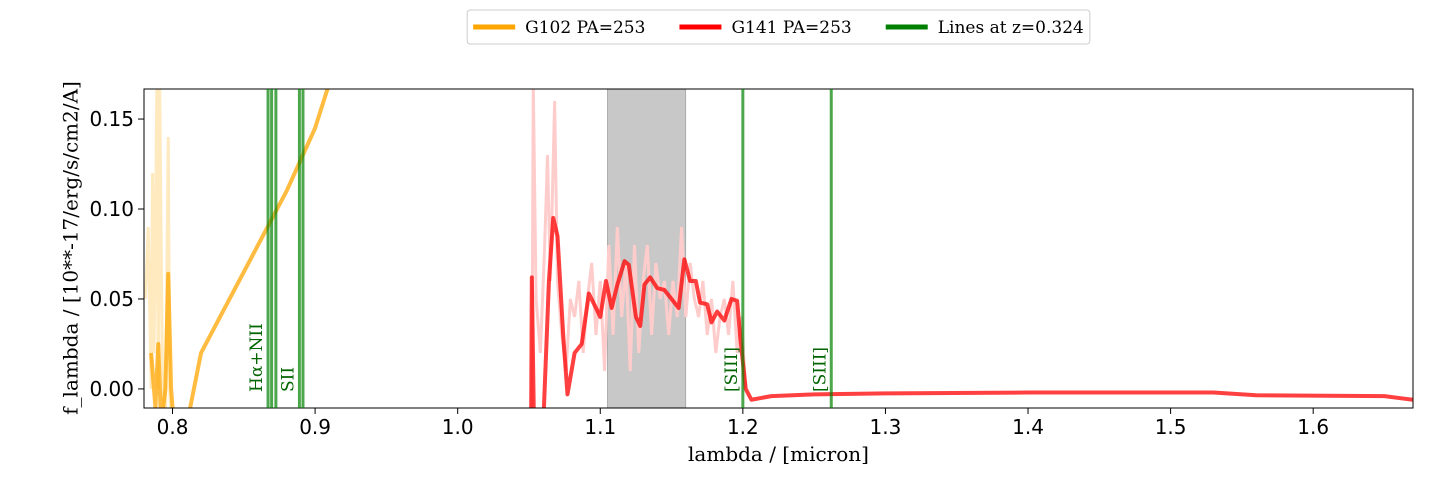 This screenshot has height=480, width=1442. What do you see at coordinates (111, 299) in the screenshot?
I see `y-tick-label: 0.05` at bounding box center [111, 299].